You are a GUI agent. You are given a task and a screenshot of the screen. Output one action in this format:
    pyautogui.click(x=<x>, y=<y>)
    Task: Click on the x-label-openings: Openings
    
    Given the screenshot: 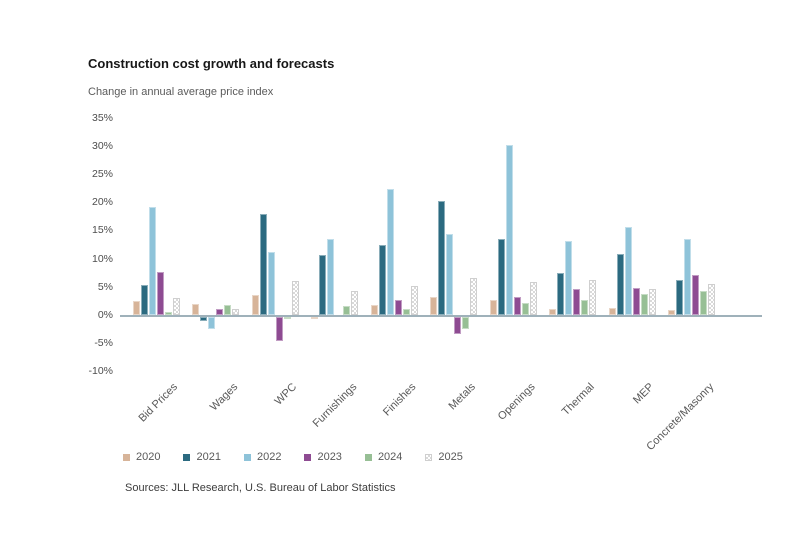 What is the action you would take?
    pyautogui.click(x=516, y=402)
    